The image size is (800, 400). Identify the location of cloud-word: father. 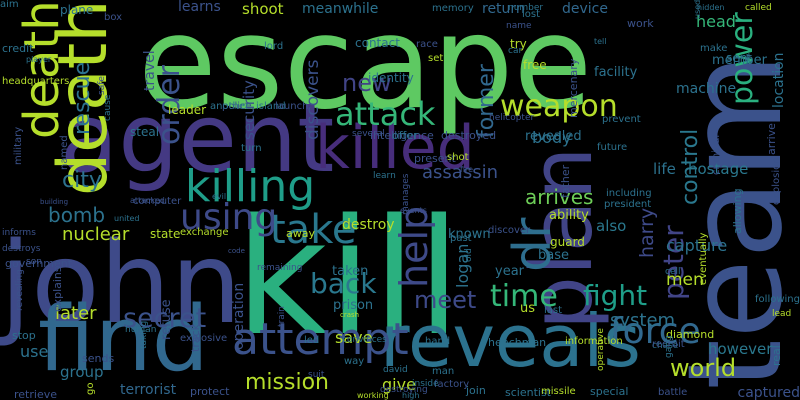
(565, 181).